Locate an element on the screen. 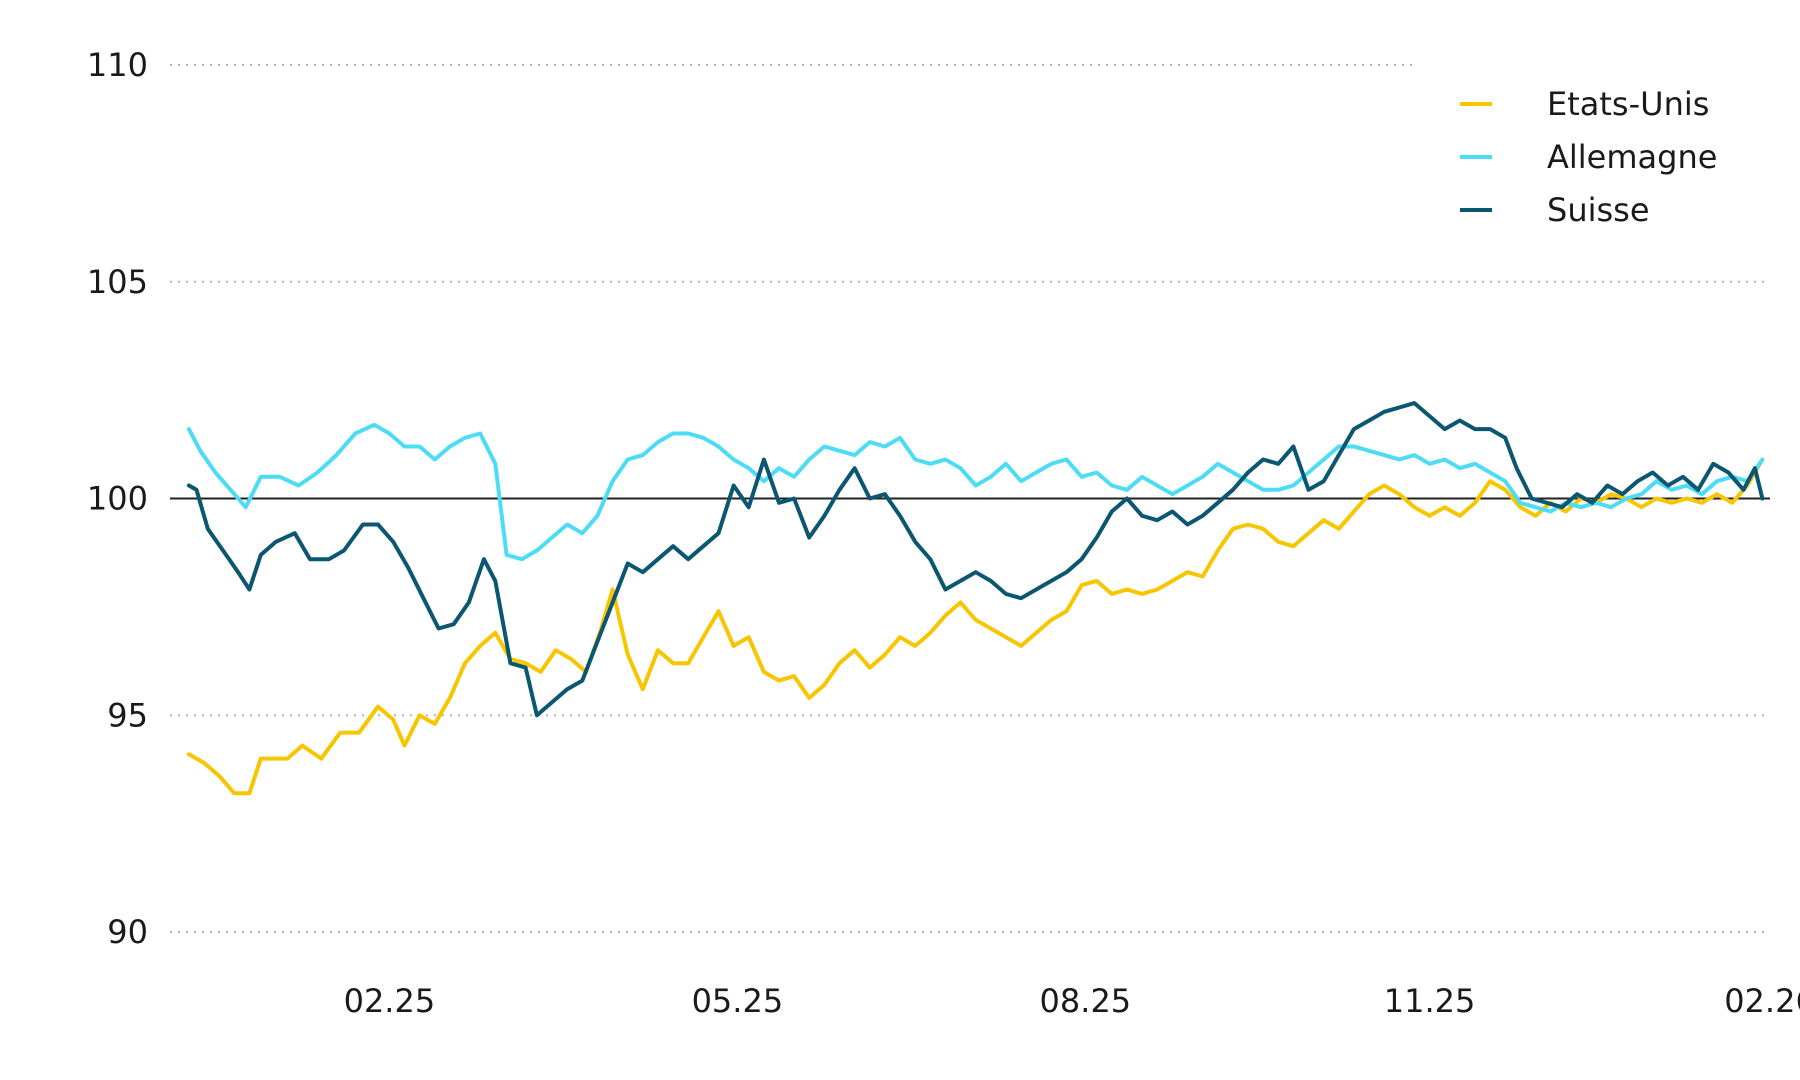  y-tick-label: 100 is located at coordinates (117, 499).